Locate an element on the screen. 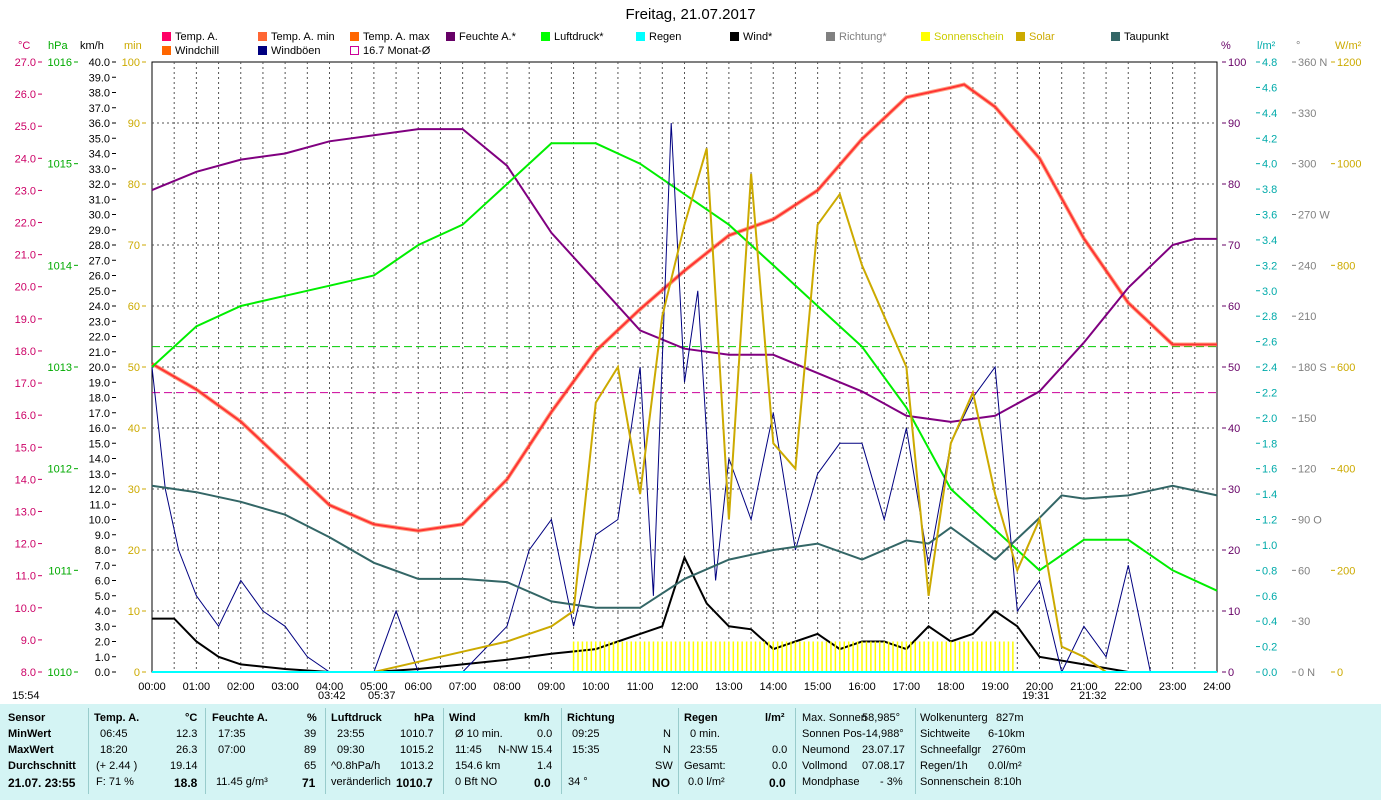 This screenshot has width=1381, height=800. kmh-tick-label: 22.0 is located at coordinates (99, 338).